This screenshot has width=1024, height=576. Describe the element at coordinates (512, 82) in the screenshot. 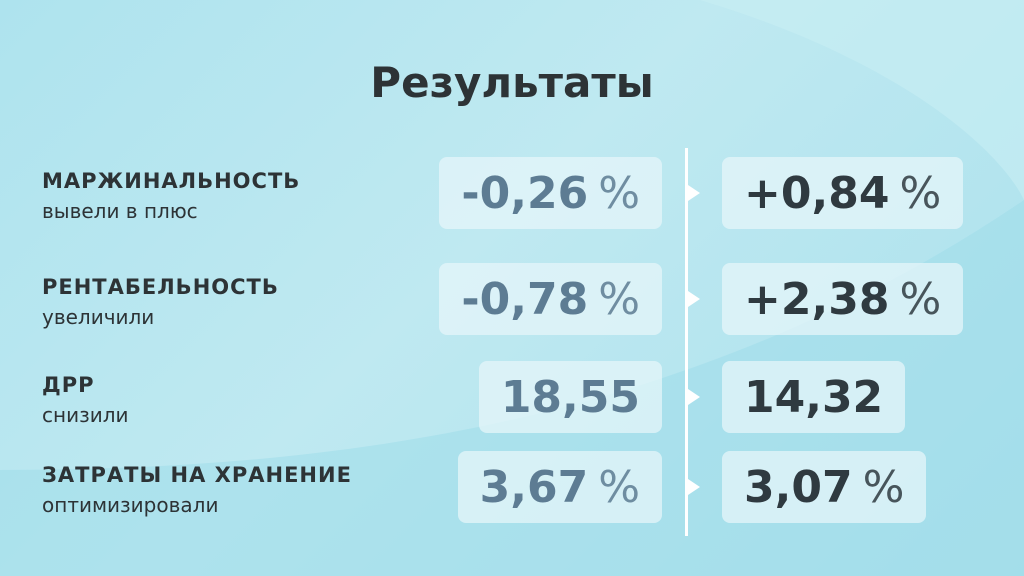

I see `title: Результаты` at that location.